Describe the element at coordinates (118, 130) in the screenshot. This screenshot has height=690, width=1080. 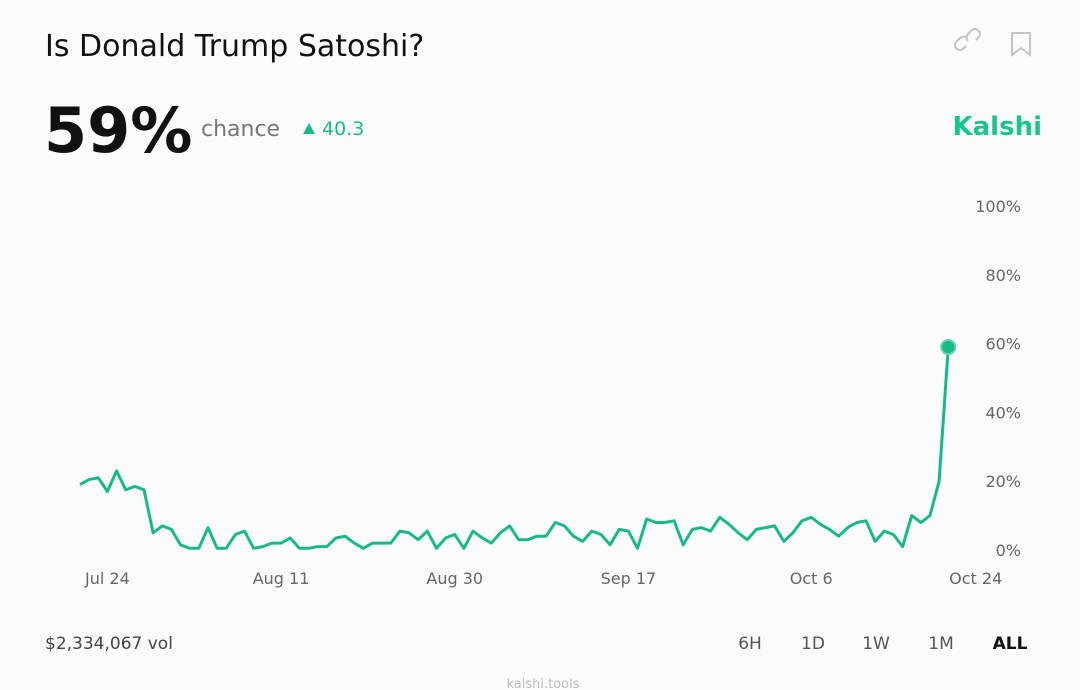
I see `chance-value: 59%` at that location.